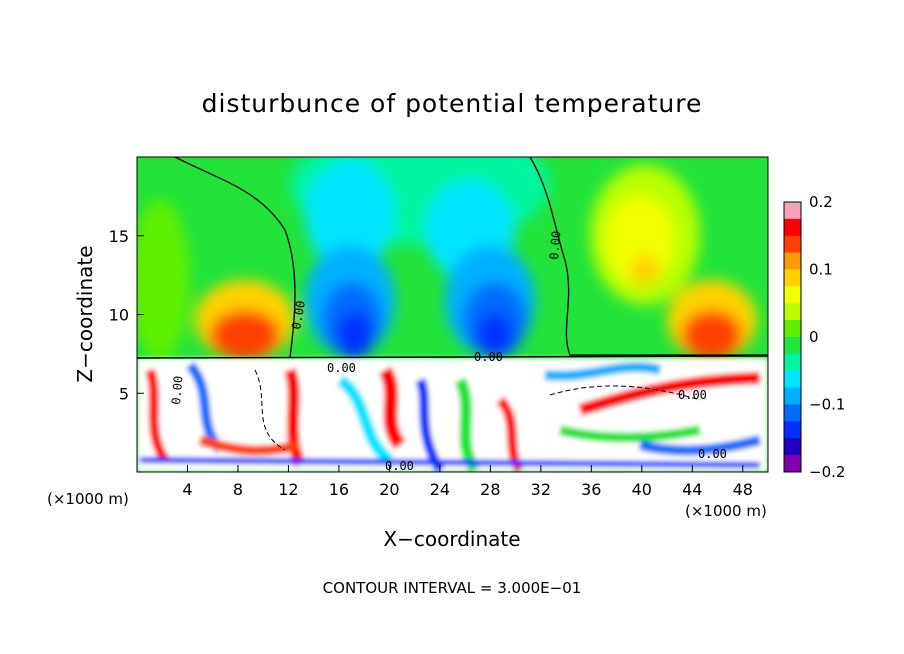  I want to click on colorbar-tick-label: −0.1, so click(827, 405).